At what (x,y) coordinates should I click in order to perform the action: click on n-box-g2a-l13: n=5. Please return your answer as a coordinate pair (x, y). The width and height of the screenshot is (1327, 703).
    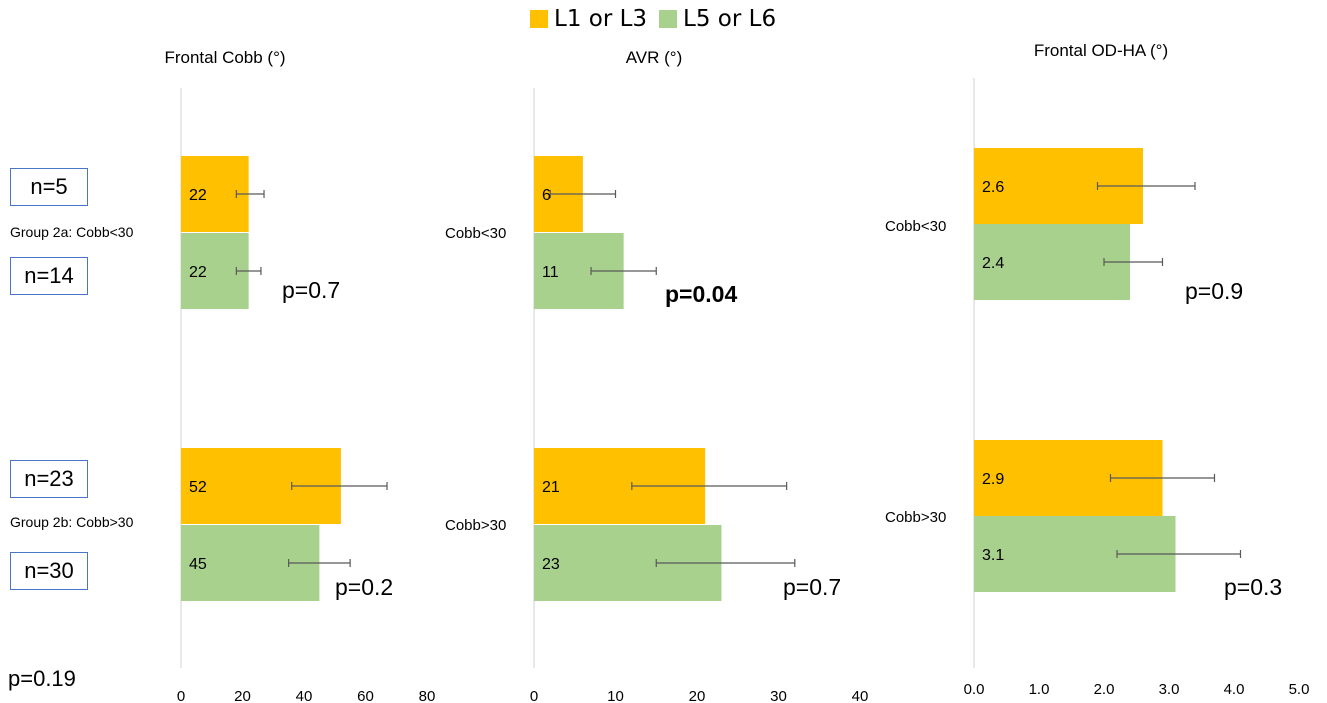
    Looking at the image, I should click on (49, 187).